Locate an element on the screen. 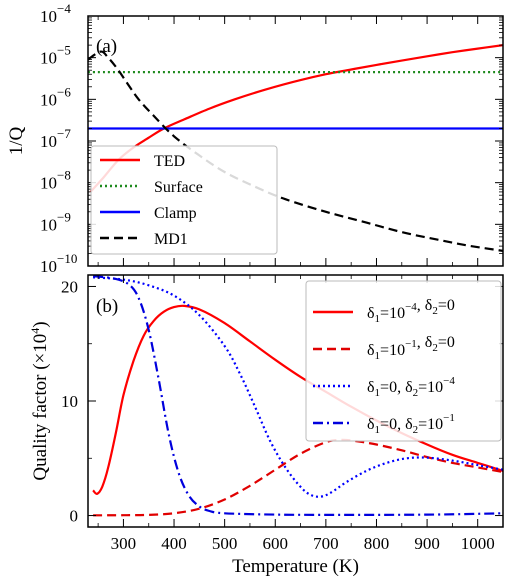  panel-b-y-axis-title-sup: 4 is located at coordinates (35, 331).